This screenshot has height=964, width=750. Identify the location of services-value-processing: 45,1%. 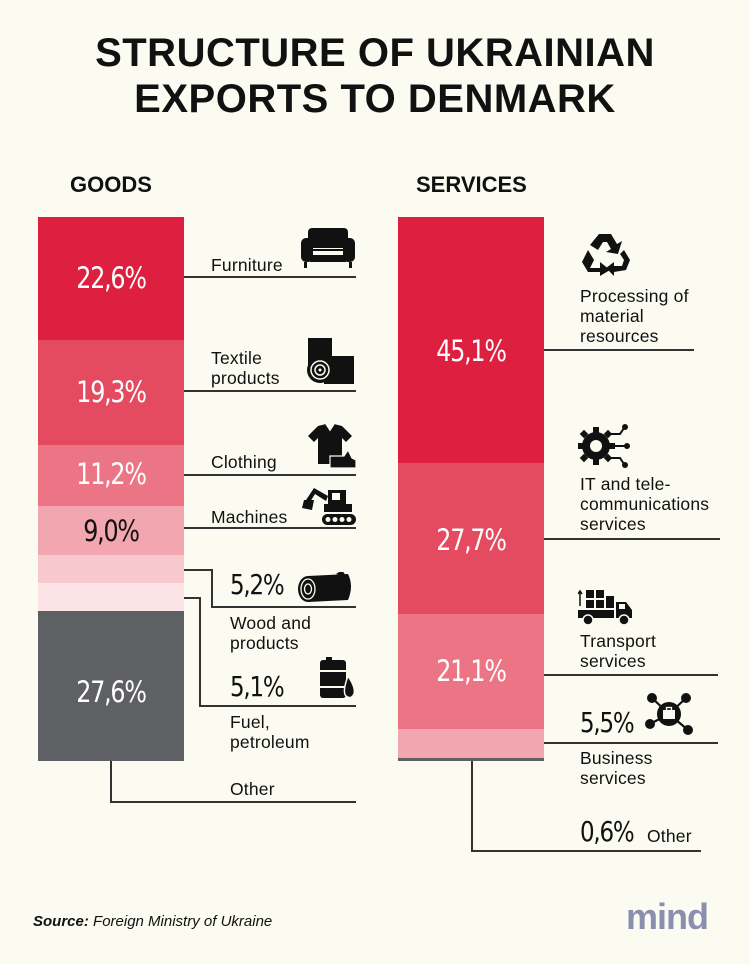
(471, 351).